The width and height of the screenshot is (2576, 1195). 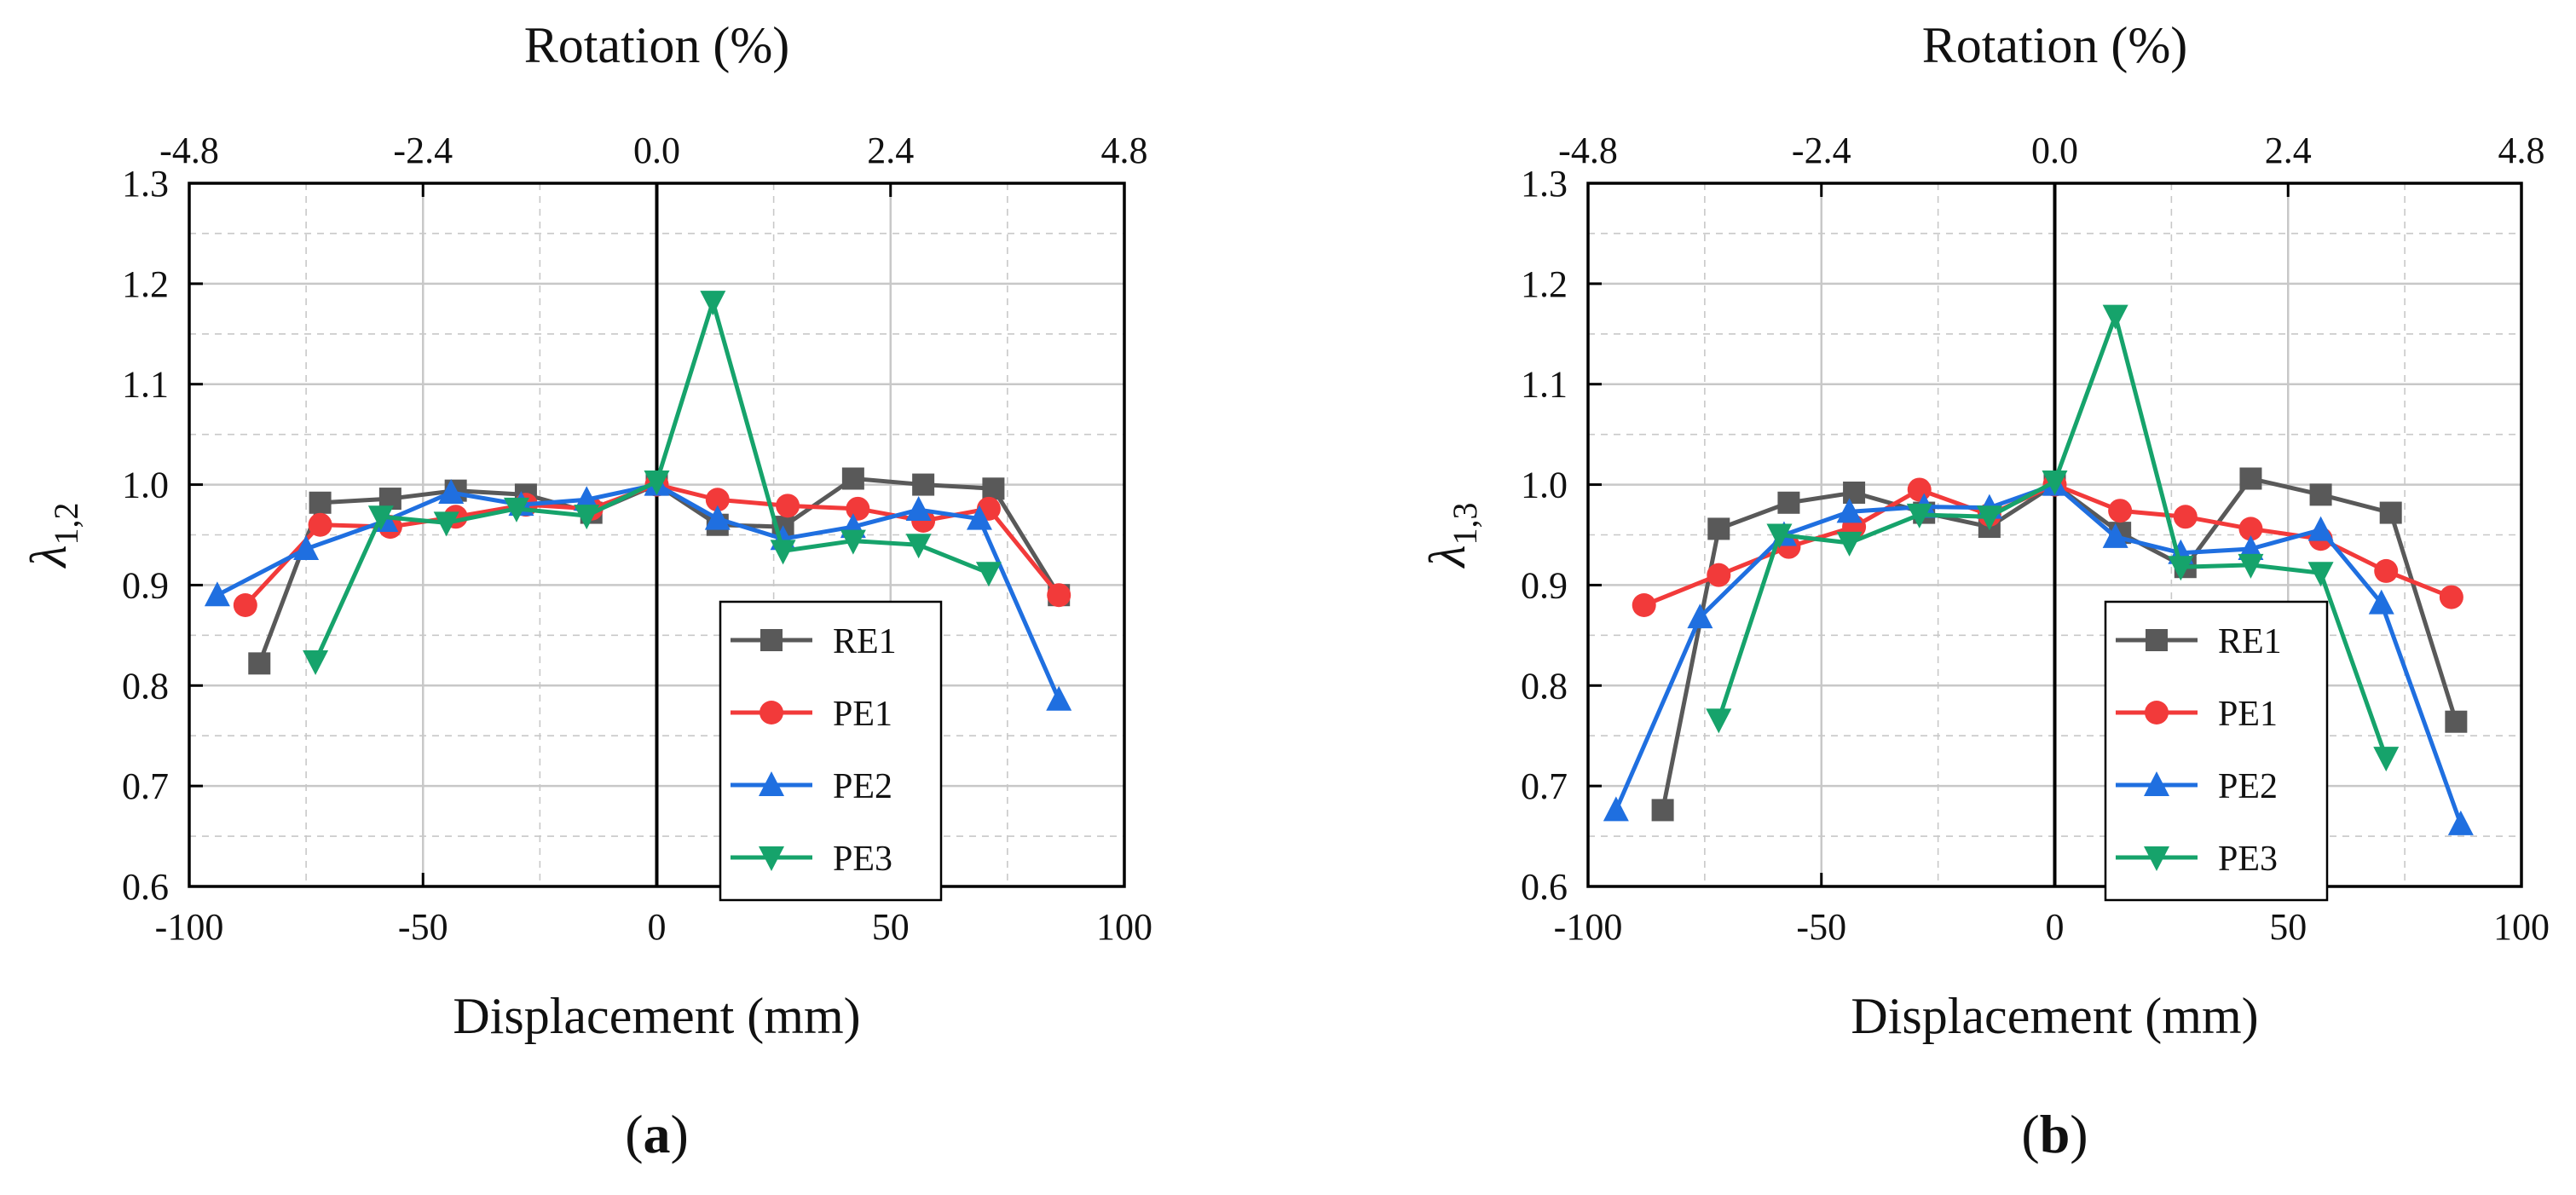 What do you see at coordinates (423, 927) in the screenshot?
I see `x-tick-label: -50` at bounding box center [423, 927].